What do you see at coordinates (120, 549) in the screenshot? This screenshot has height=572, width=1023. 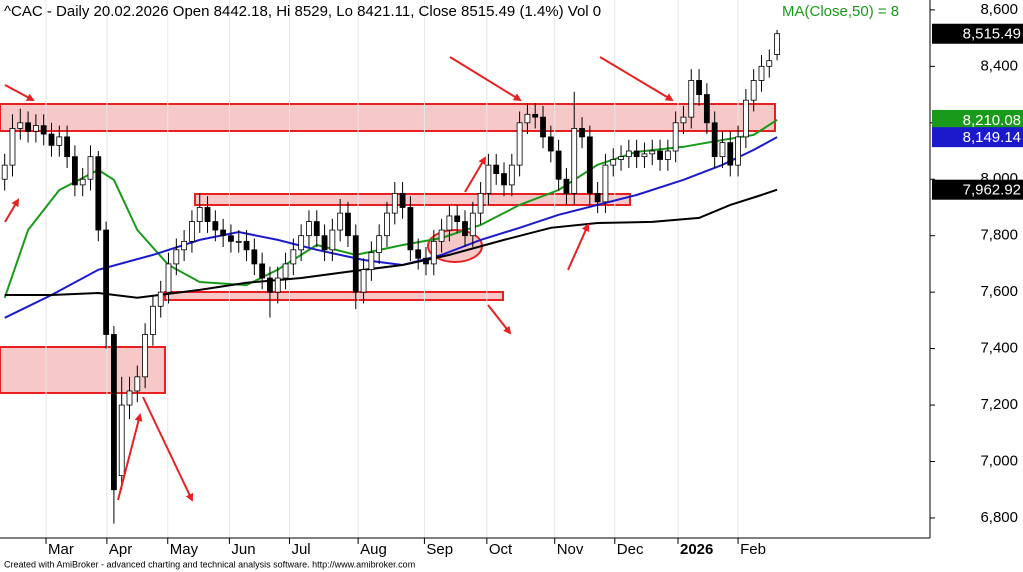 I see `x-tick-label: Apr` at bounding box center [120, 549].